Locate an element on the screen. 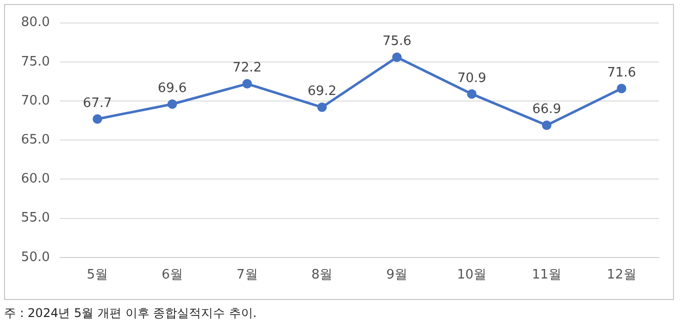  data-label: 75.6 is located at coordinates (397, 42).